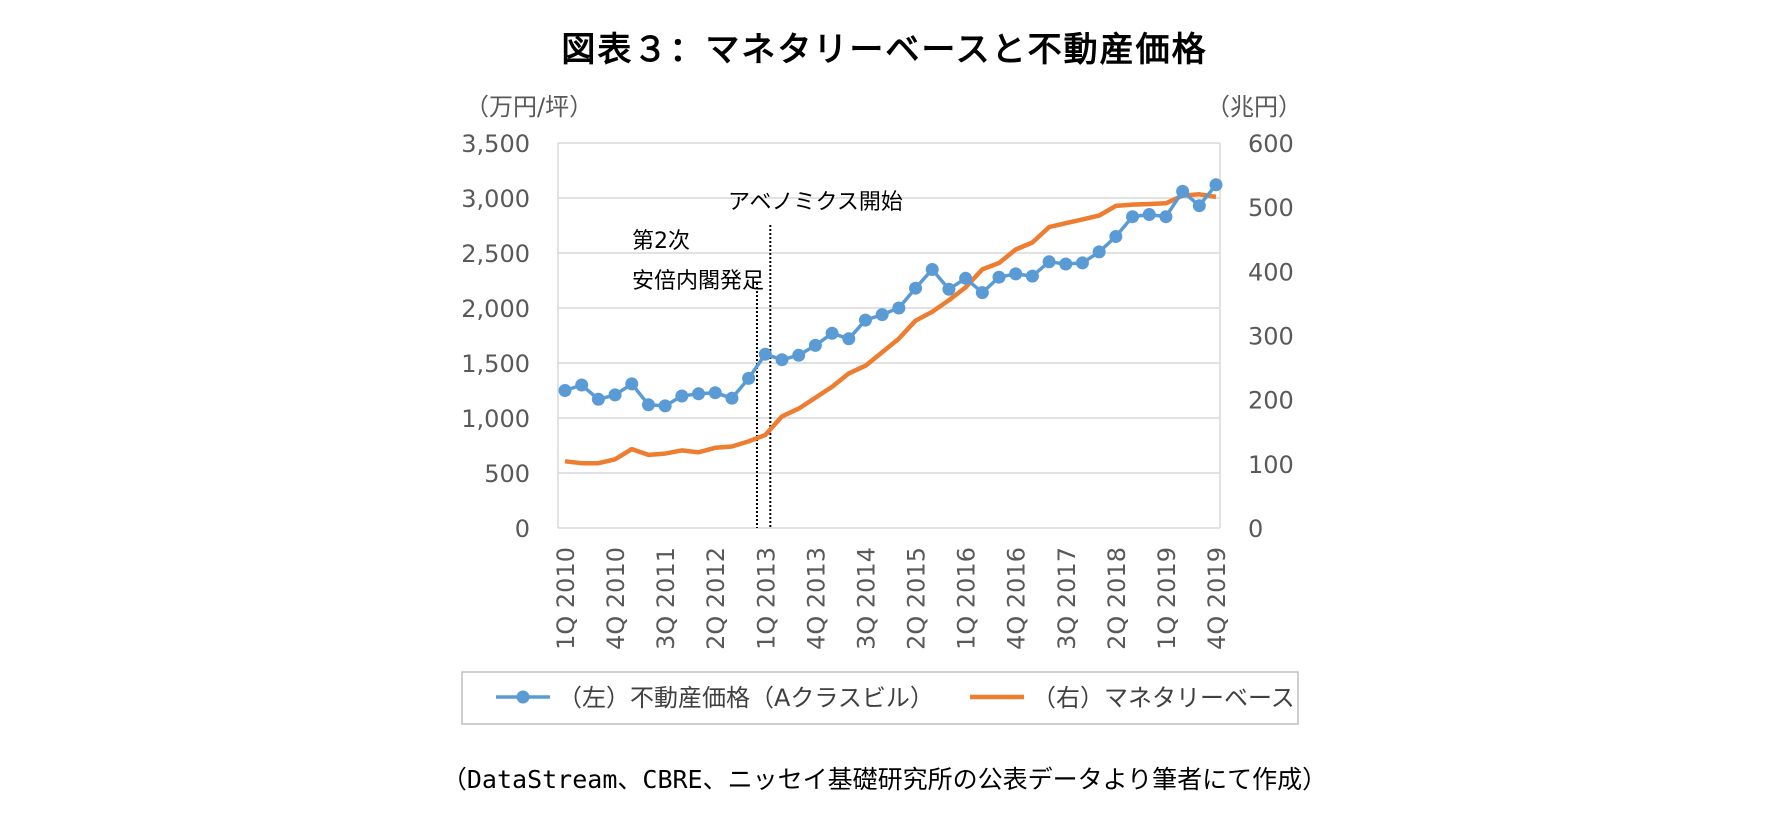  I want to click on left-tick-label: 2,500, so click(495, 254).